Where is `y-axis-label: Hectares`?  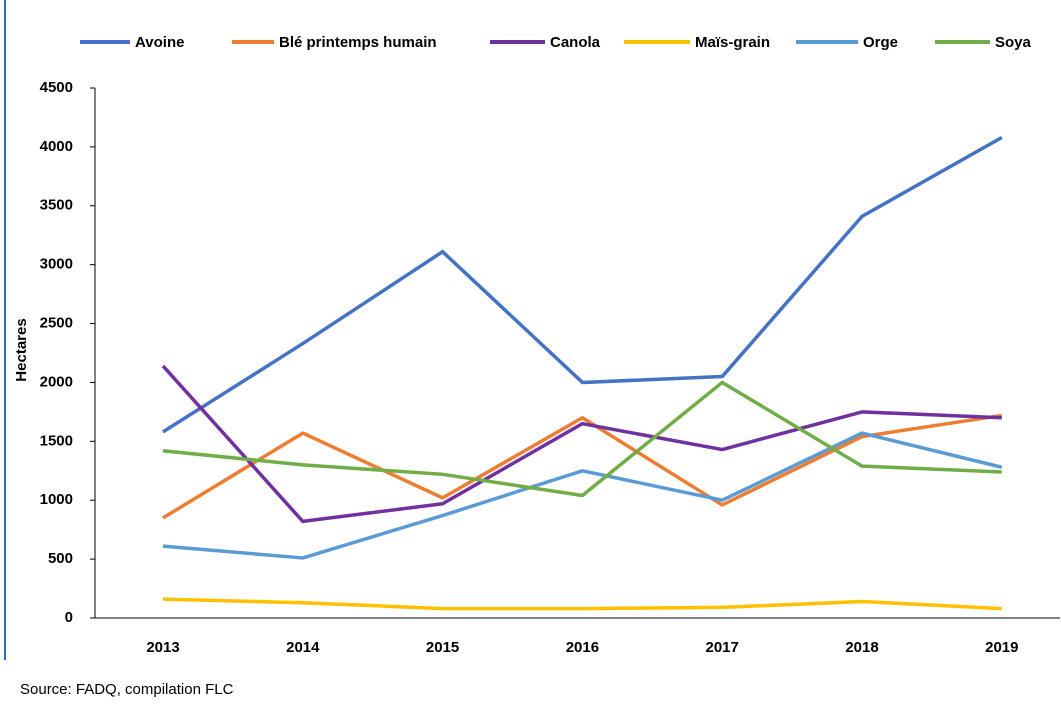 y-axis-label: Hectares is located at coordinates (21, 349).